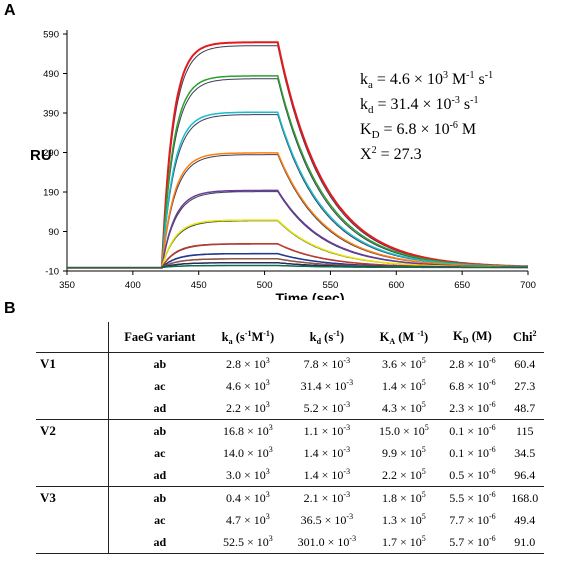  I want to click on ka-cell: 3.0 × 10³, so click(248, 475).